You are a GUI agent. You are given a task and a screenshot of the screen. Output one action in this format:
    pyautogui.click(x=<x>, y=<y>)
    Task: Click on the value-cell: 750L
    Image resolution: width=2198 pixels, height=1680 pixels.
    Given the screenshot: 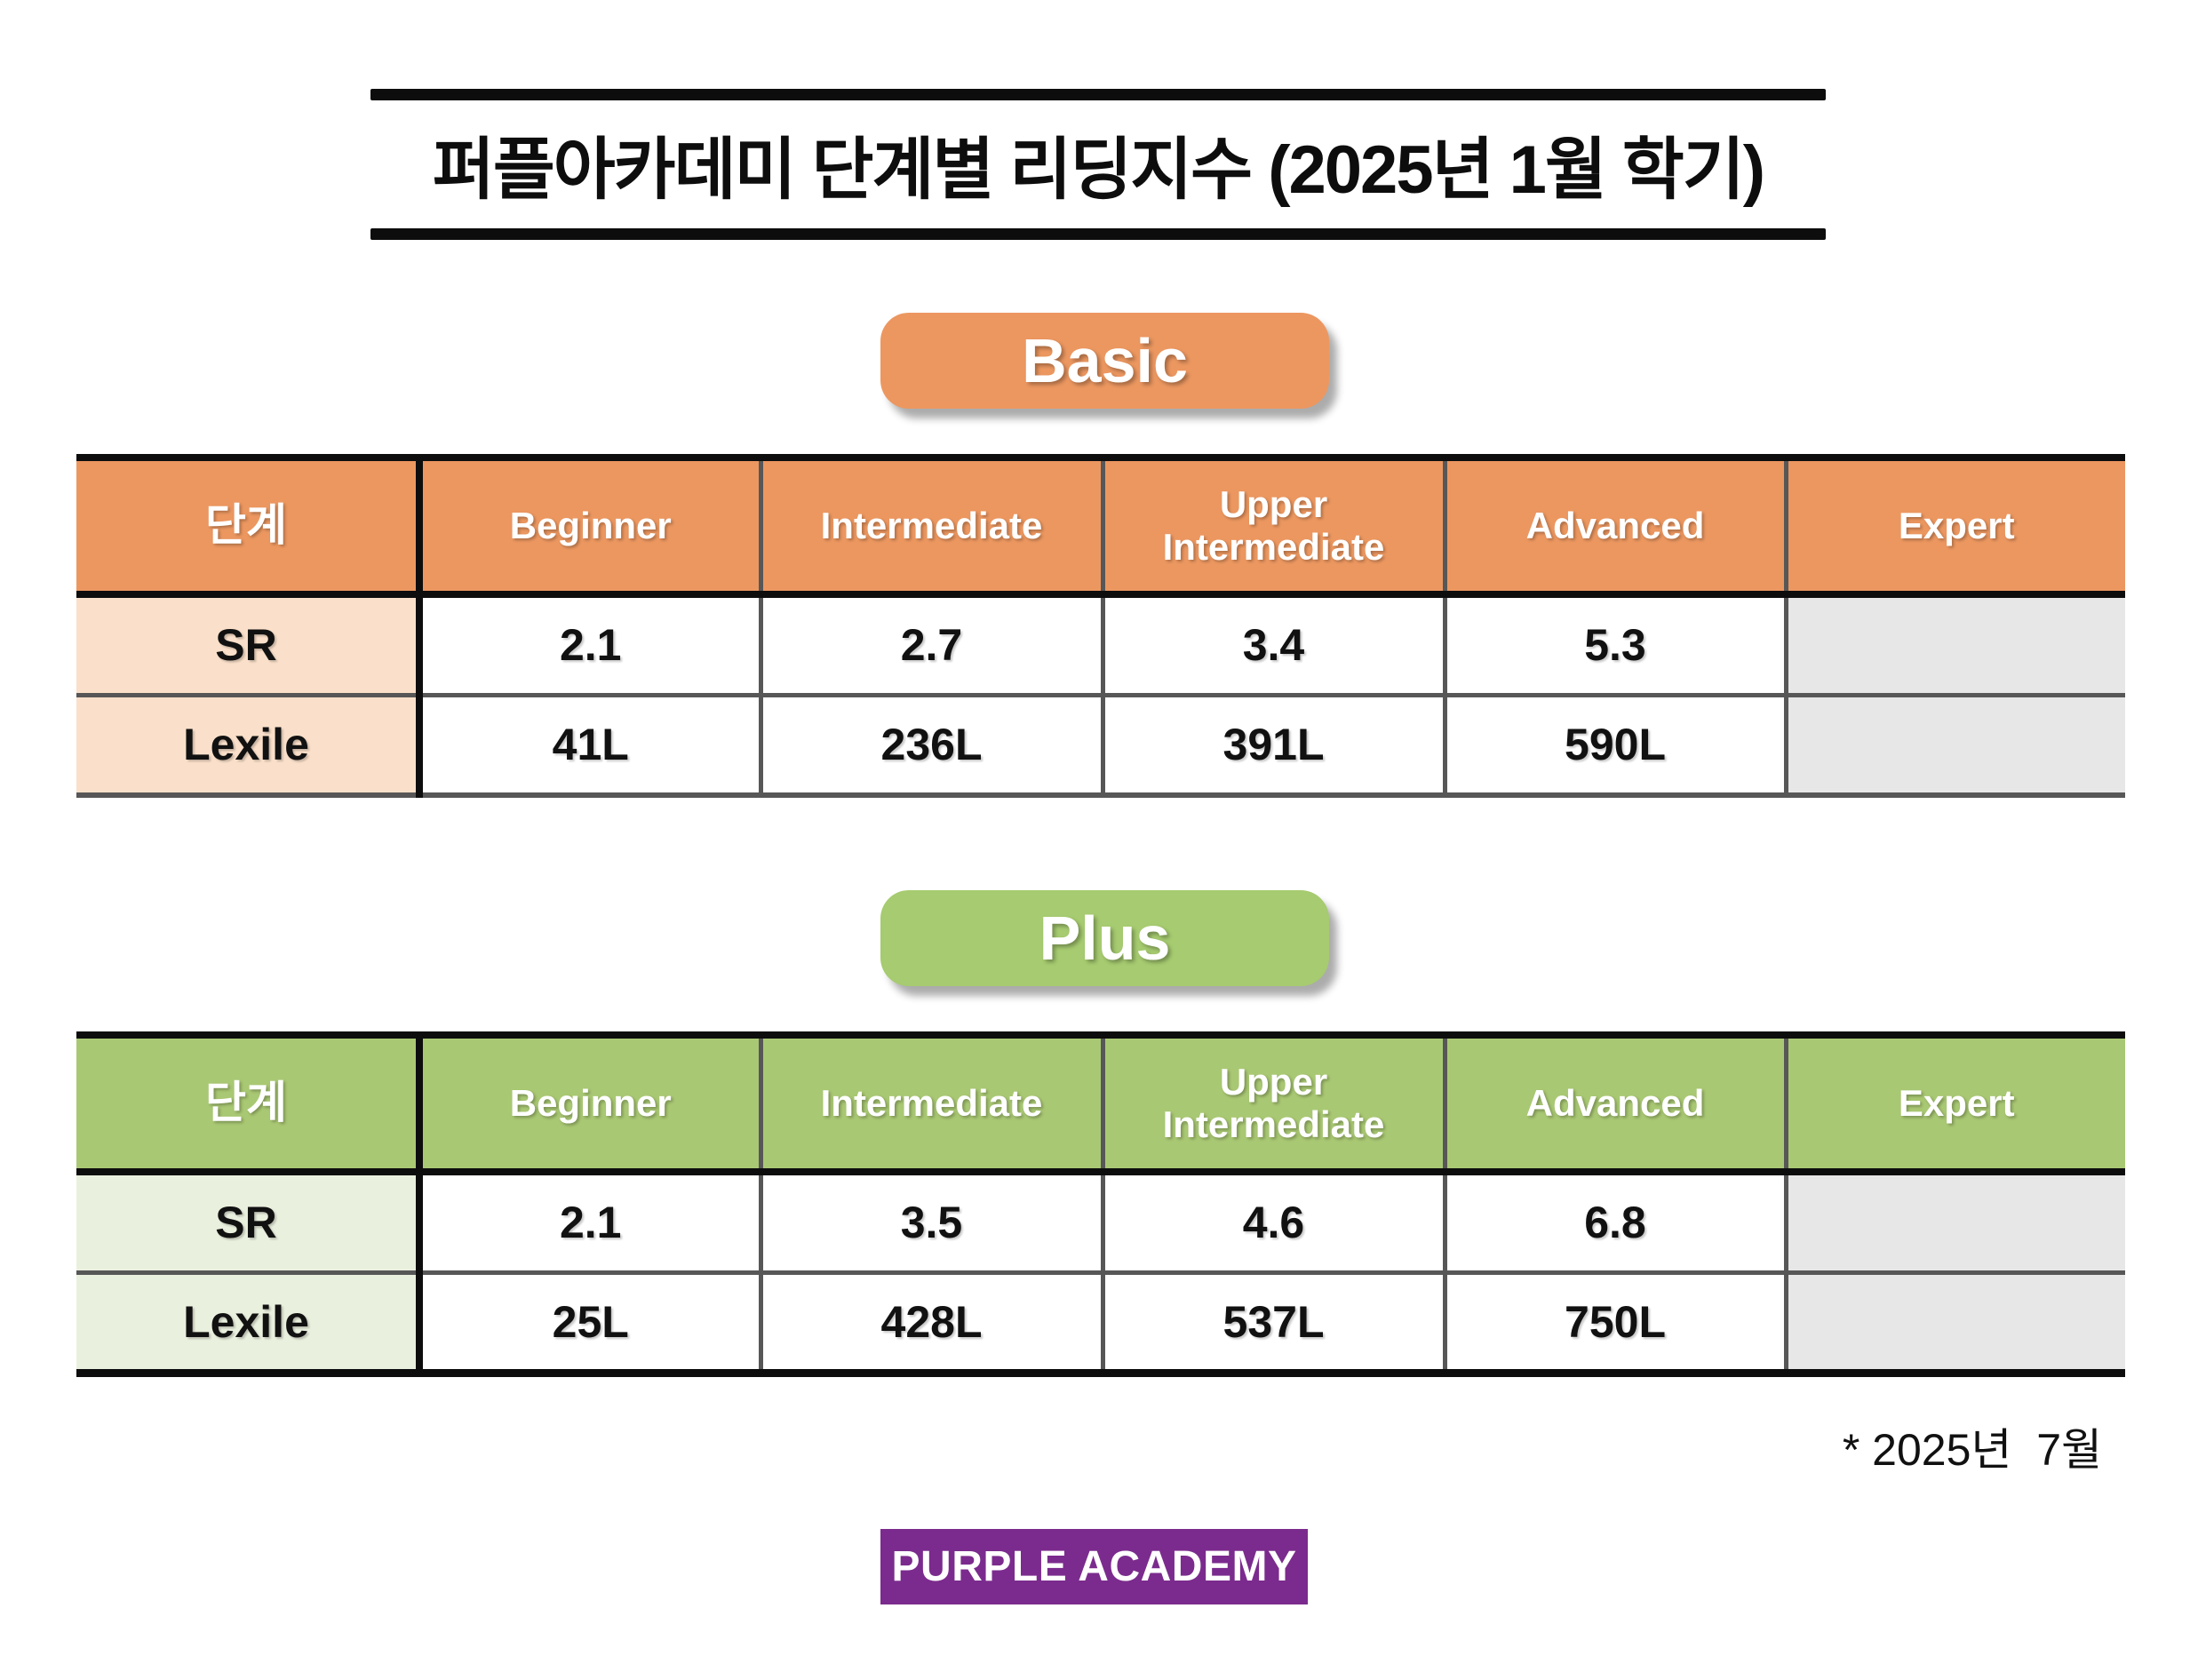 What is the action you would take?
    pyautogui.click(x=1616, y=1324)
    